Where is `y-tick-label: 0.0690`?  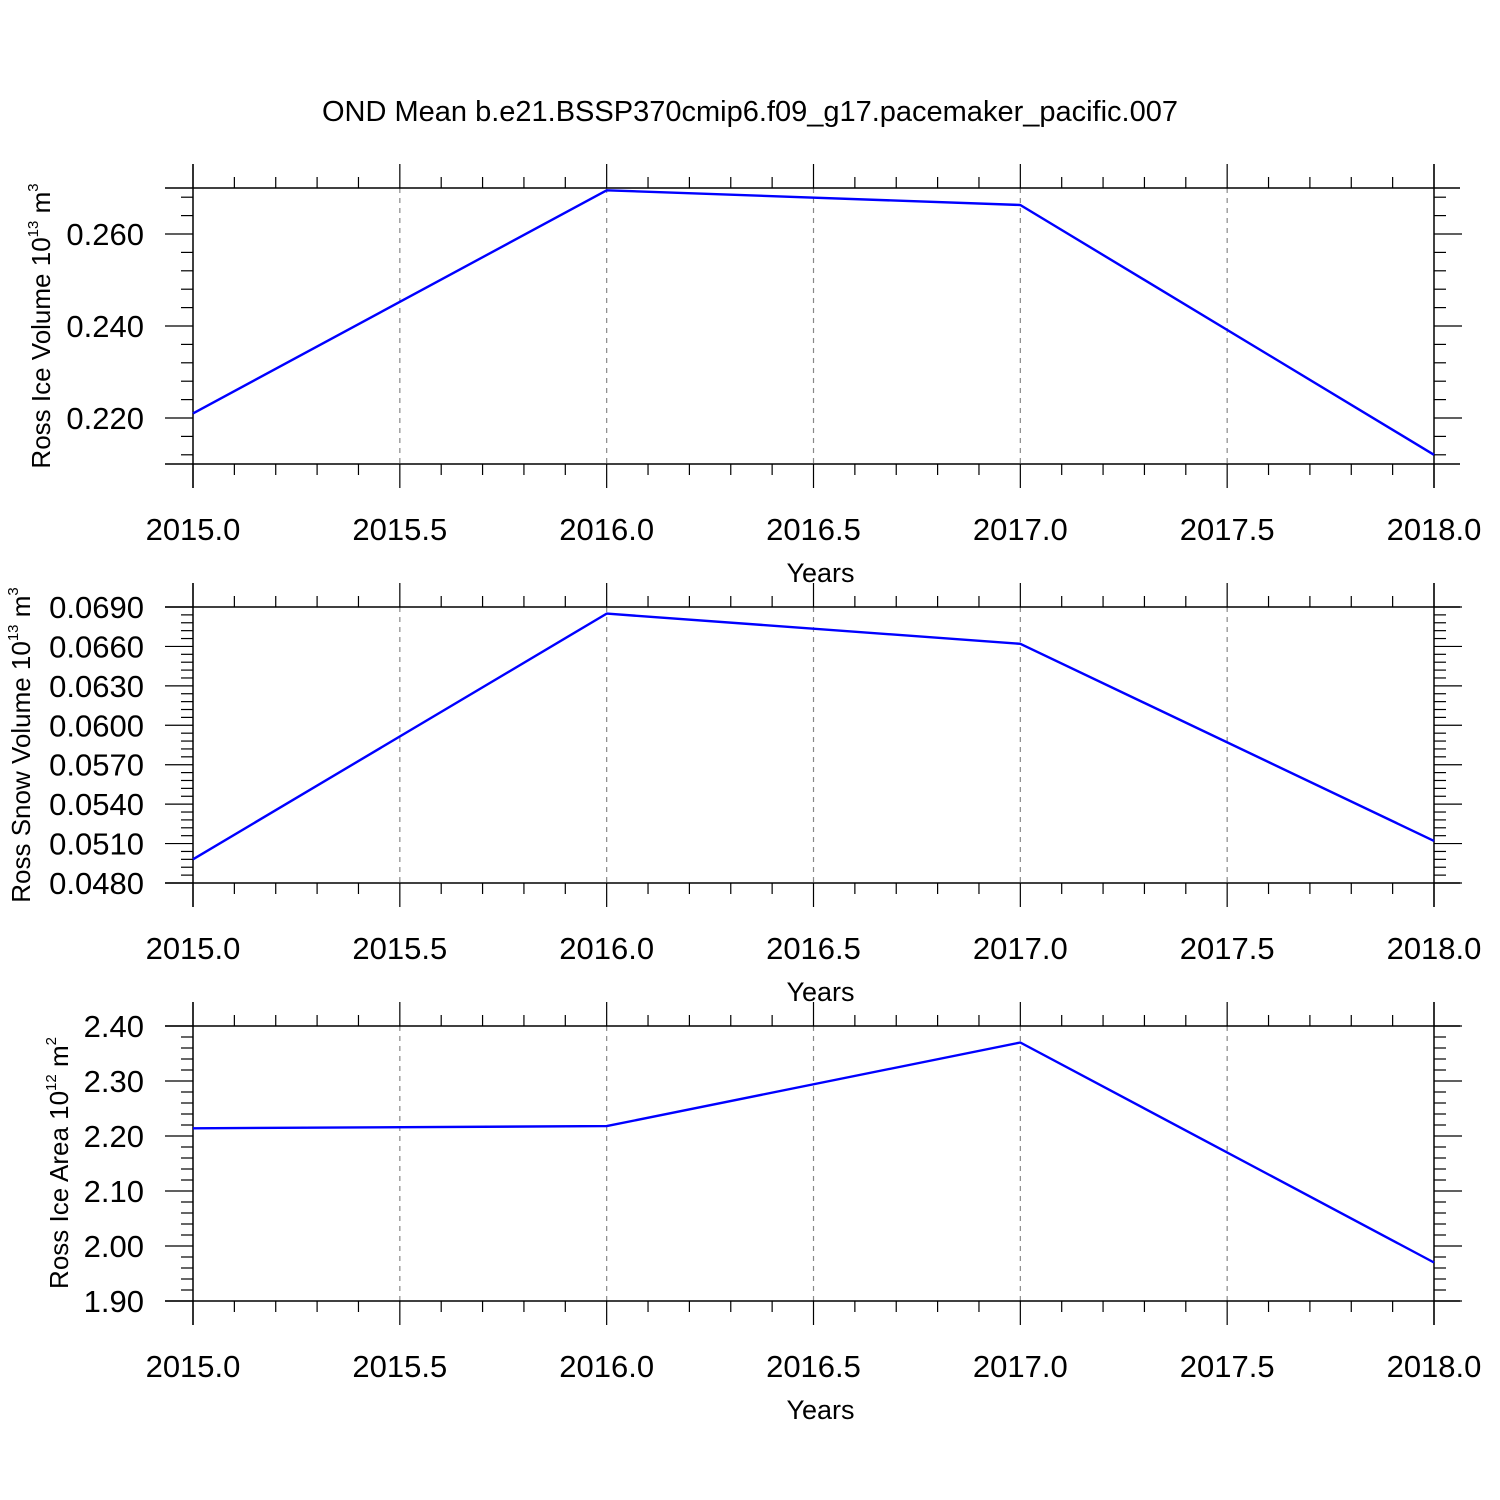 y-tick-label: 0.0690 is located at coordinates (96, 607).